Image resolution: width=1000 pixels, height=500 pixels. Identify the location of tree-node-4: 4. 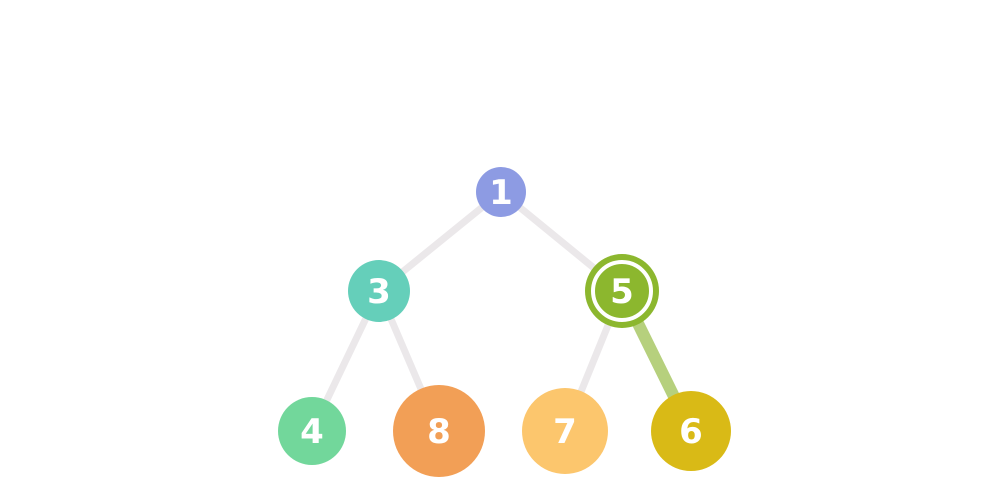
(312, 431).